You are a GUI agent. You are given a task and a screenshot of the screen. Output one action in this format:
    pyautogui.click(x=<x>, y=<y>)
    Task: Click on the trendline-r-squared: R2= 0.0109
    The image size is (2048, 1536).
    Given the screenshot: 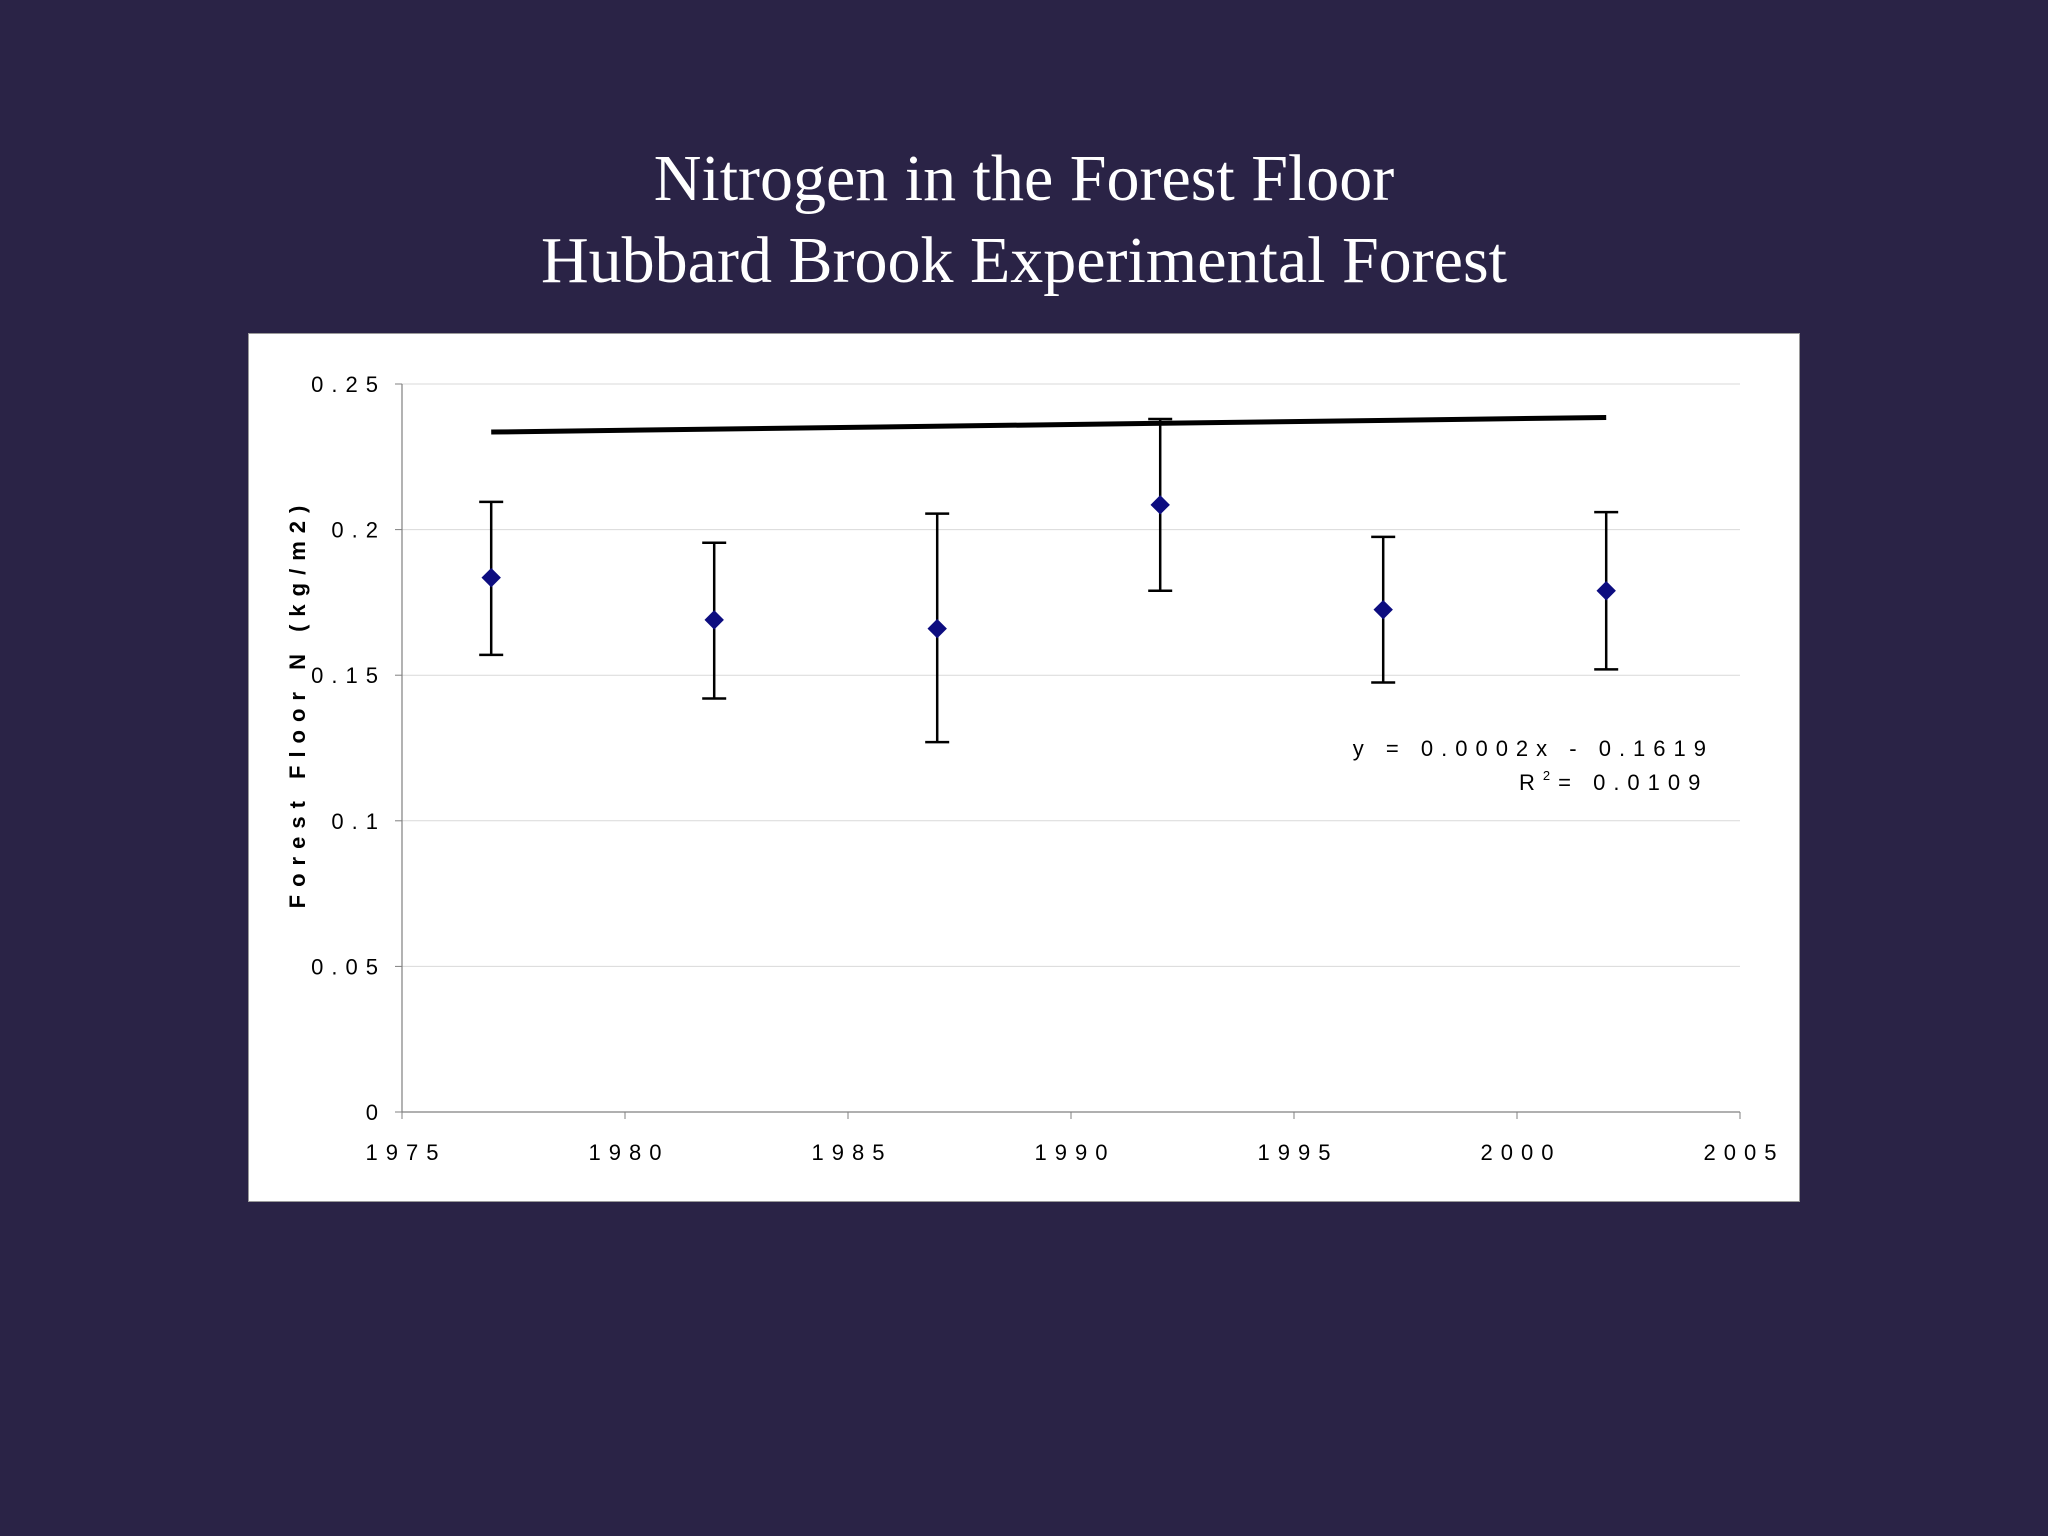 What is the action you would take?
    pyautogui.click(x=1613, y=781)
    